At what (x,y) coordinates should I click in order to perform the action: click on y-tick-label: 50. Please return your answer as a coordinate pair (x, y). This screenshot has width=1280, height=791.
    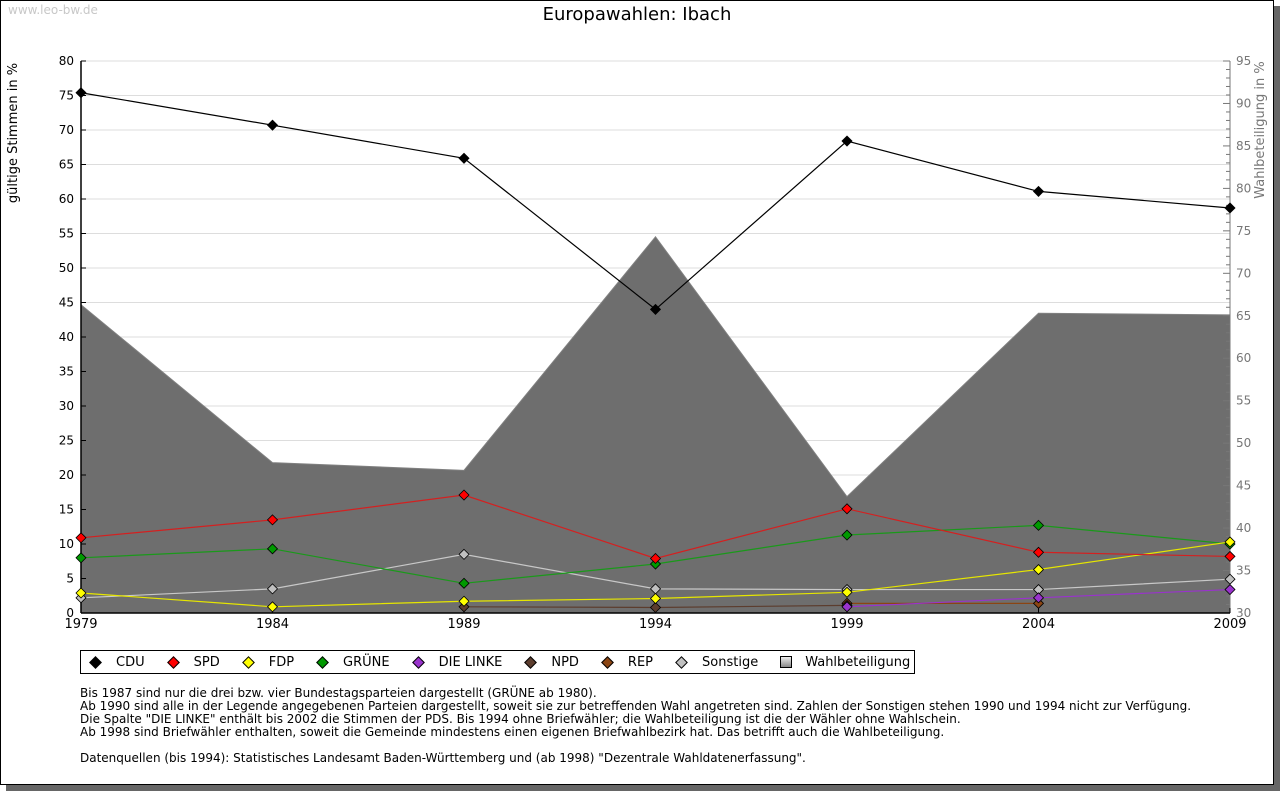
    Looking at the image, I should click on (66, 268).